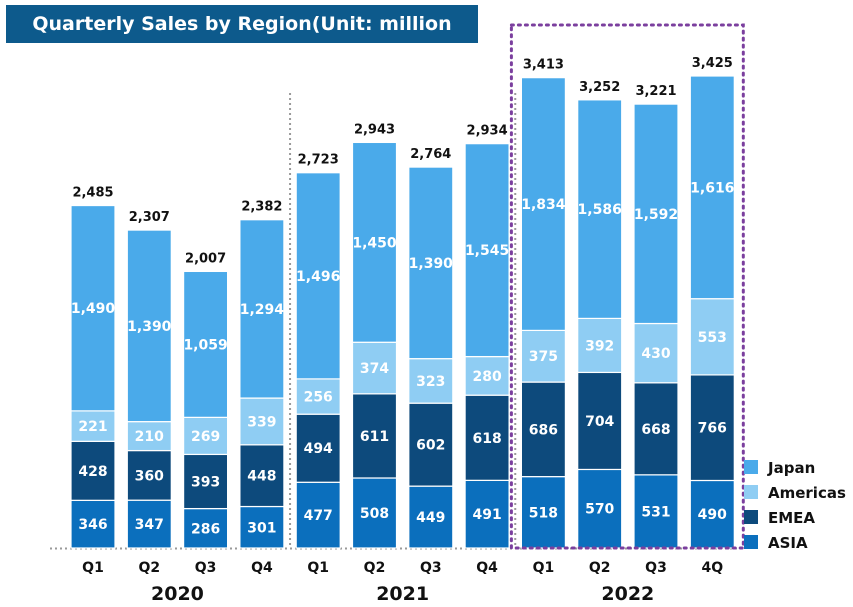  What do you see at coordinates (374, 514) in the screenshot?
I see `data-label-asia: 508` at bounding box center [374, 514].